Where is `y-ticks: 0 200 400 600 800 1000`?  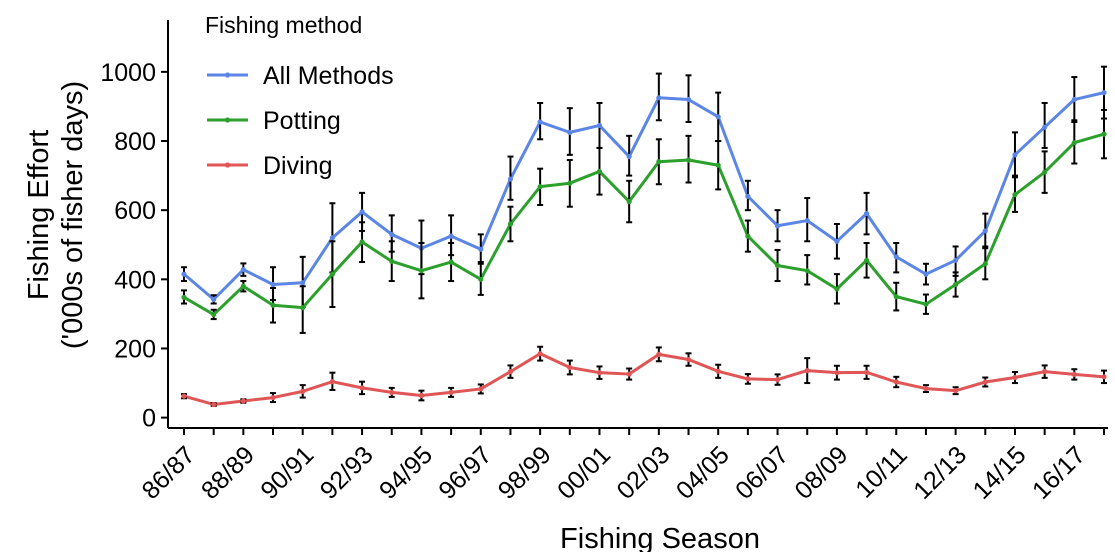
y-ticks: 0 200 400 600 800 1000 is located at coordinates (134, 246).